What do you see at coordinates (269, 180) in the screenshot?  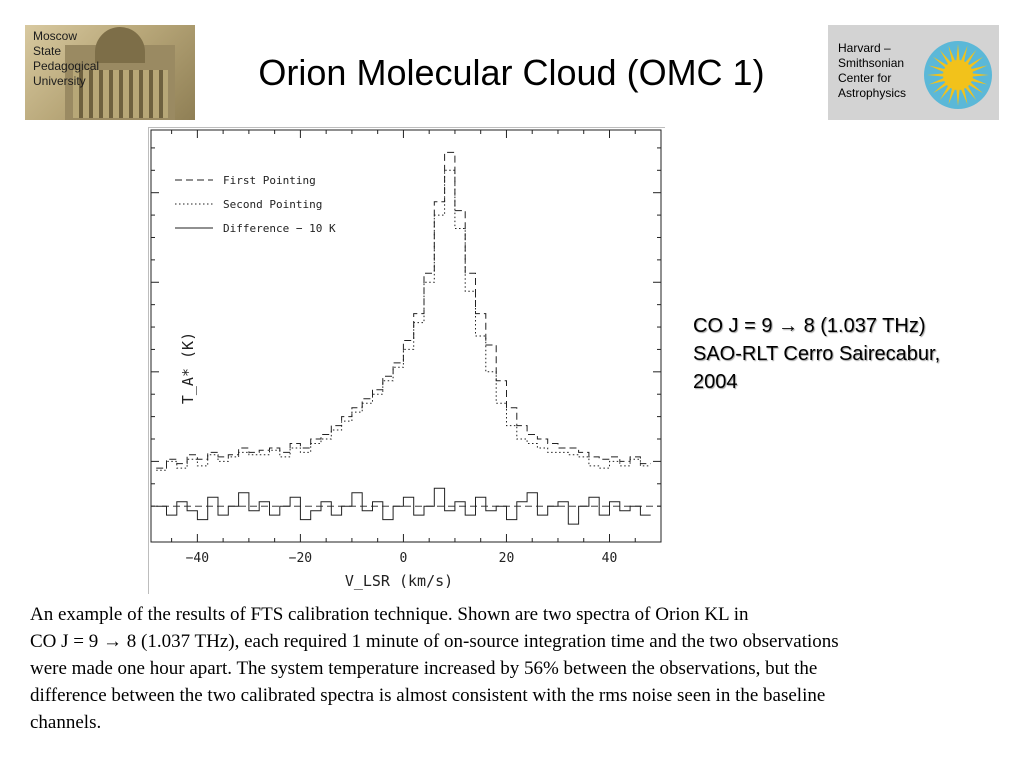 I see `legend-label: First Pointing` at bounding box center [269, 180].